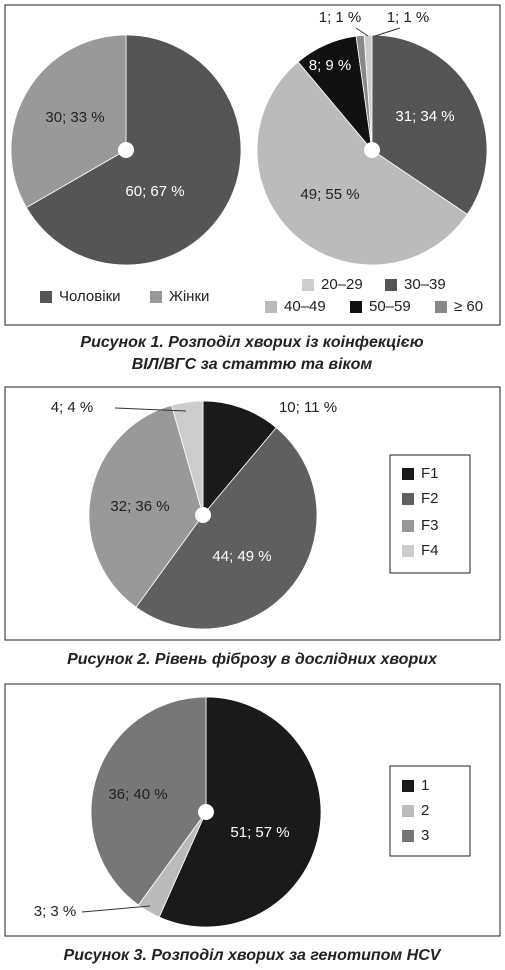 The width and height of the screenshot is (505, 970). Describe the element at coordinates (430, 550) in the screenshot. I see `legend-label: F4` at that location.